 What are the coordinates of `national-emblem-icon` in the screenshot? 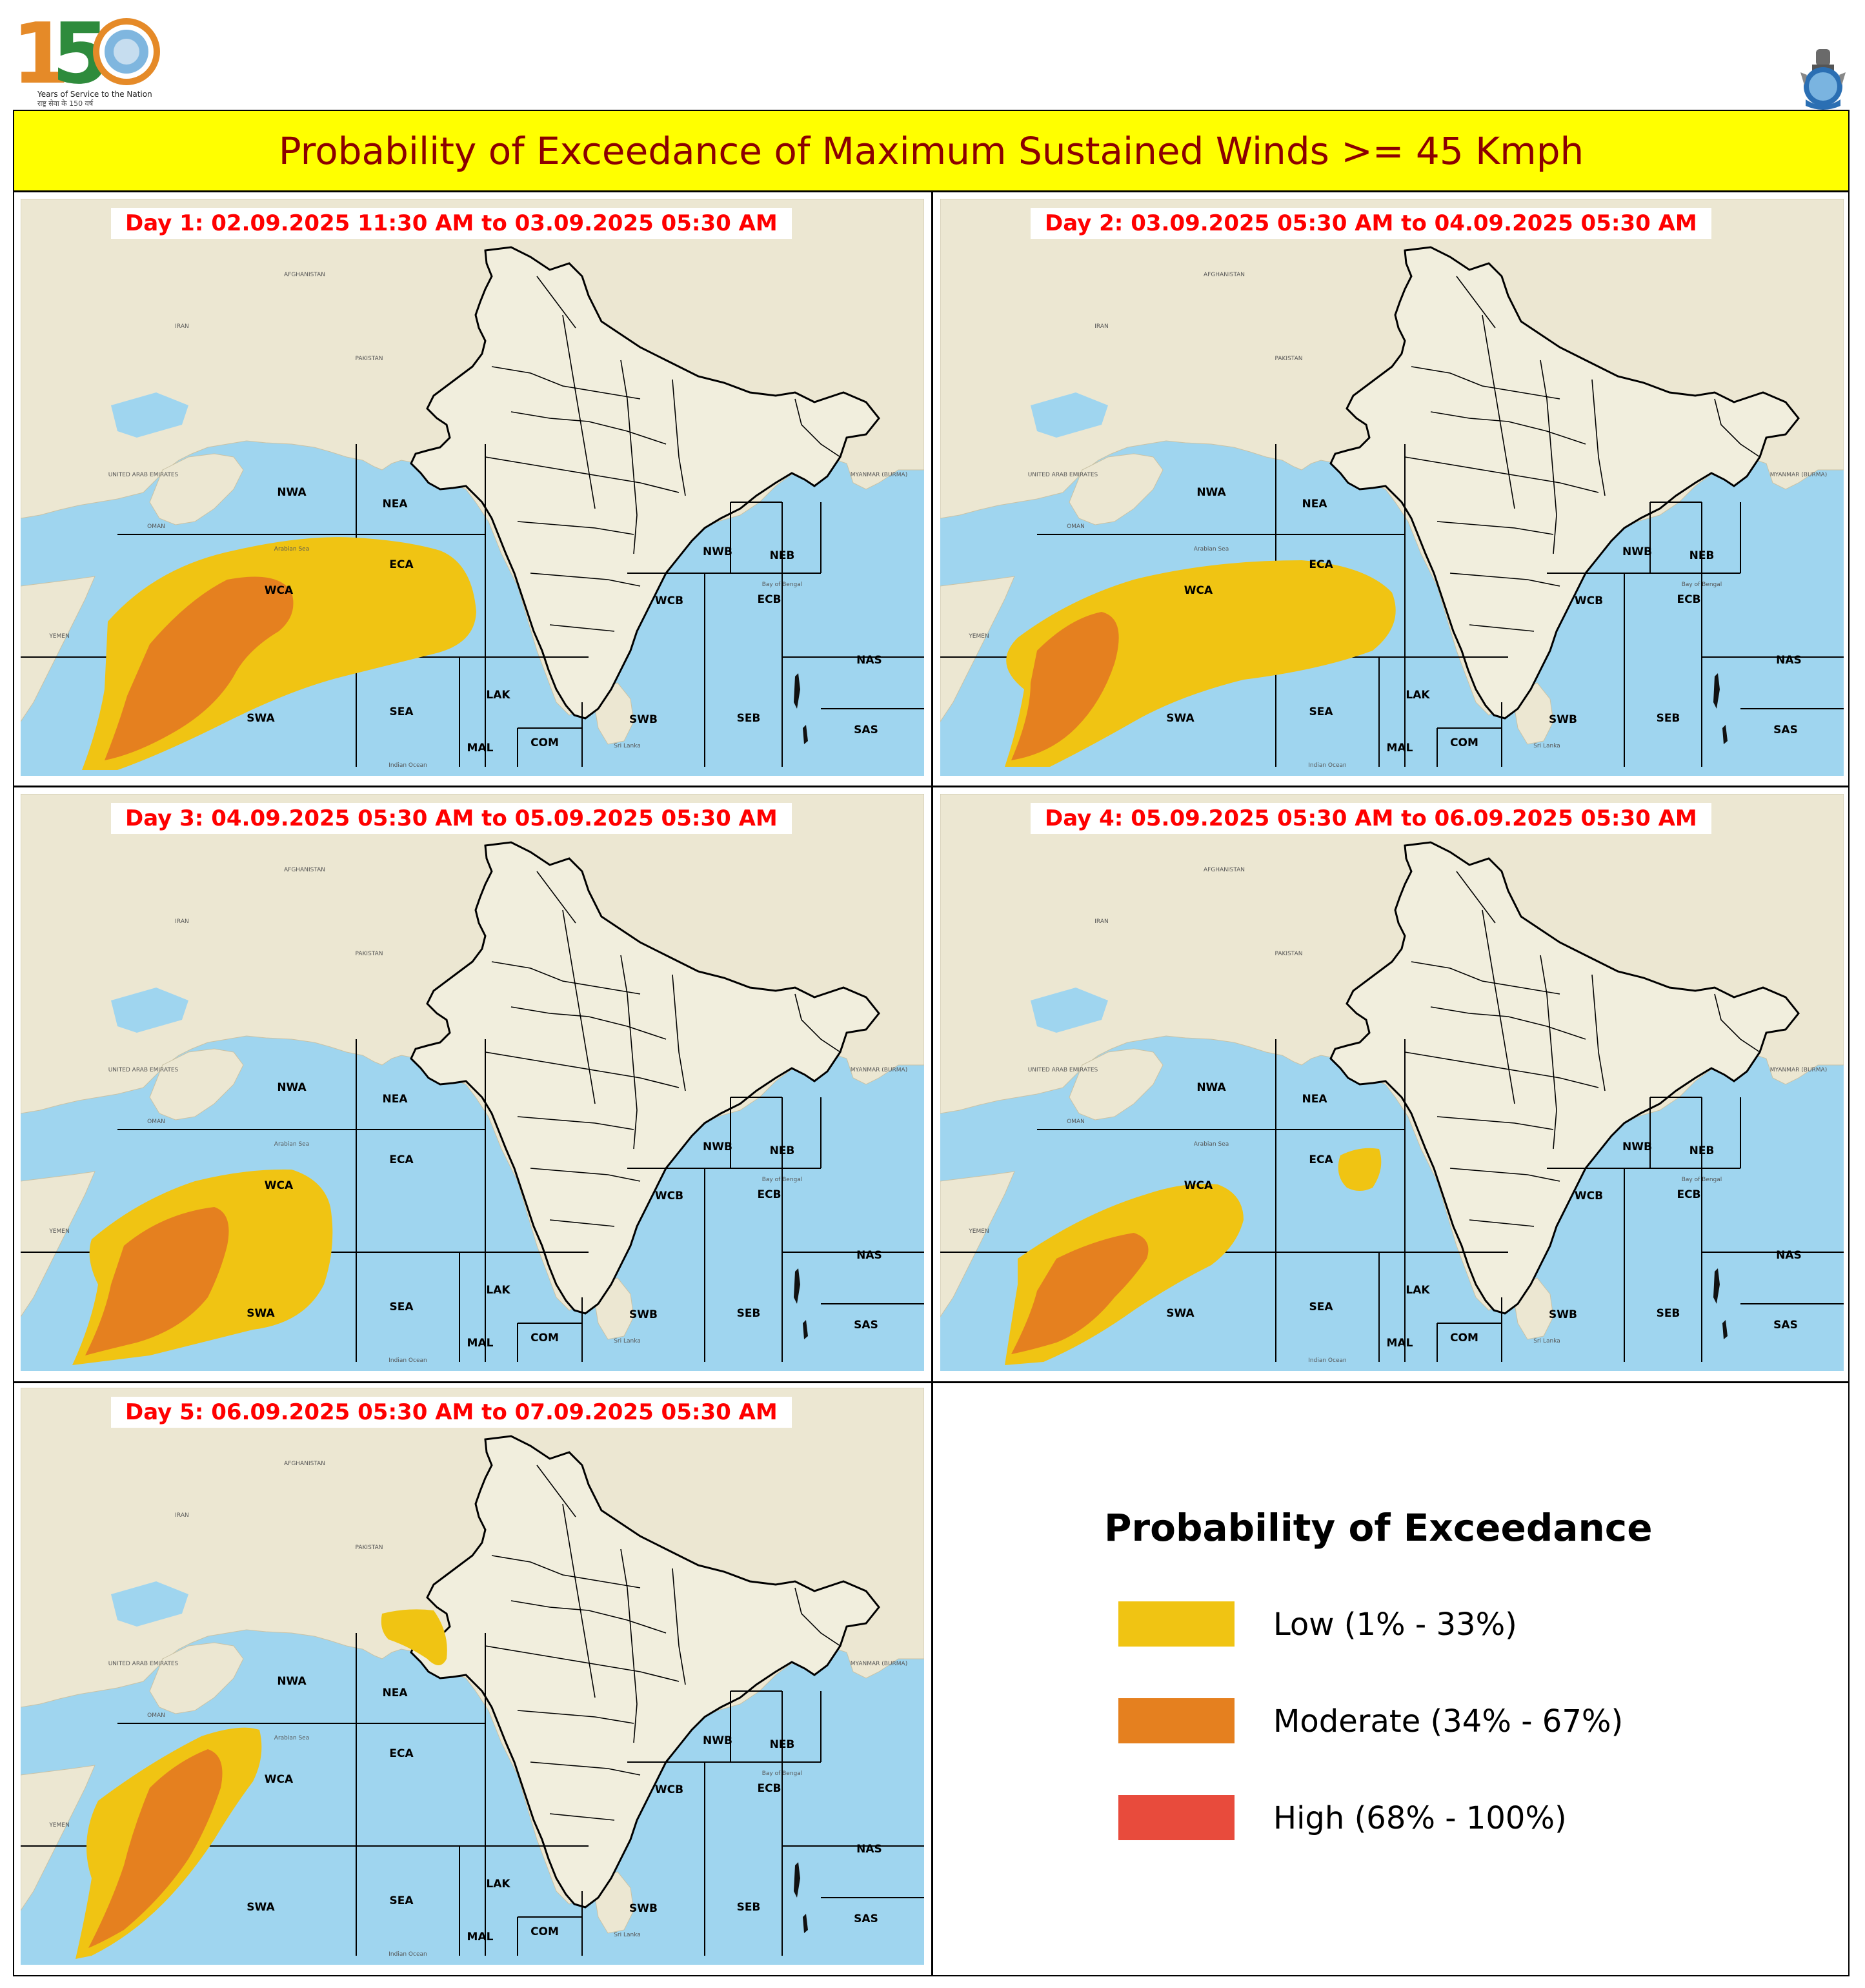 It's located at (1823, 78).